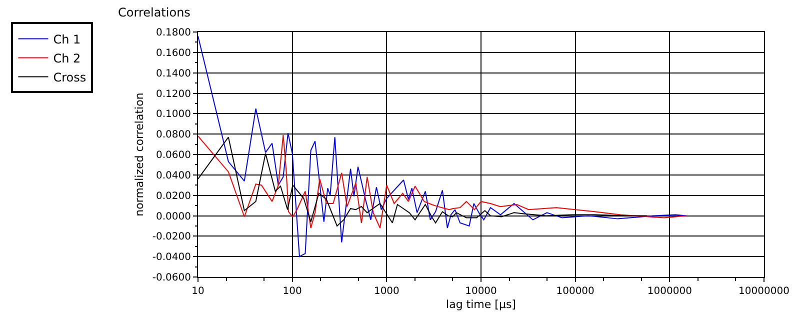 This screenshot has width=801, height=321. What do you see at coordinates (173, 155) in the screenshot?
I see `y-tick-label: 0.0600` at bounding box center [173, 155].